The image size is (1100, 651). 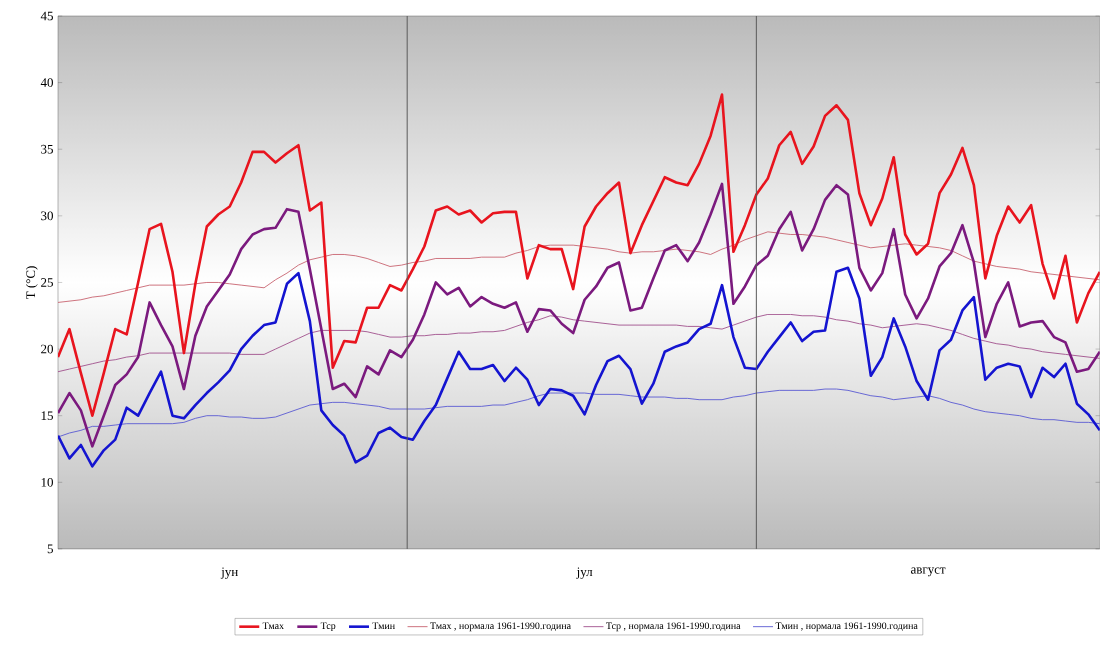 What do you see at coordinates (328, 627) in the screenshot?
I see `legend-label: Тср` at bounding box center [328, 627].